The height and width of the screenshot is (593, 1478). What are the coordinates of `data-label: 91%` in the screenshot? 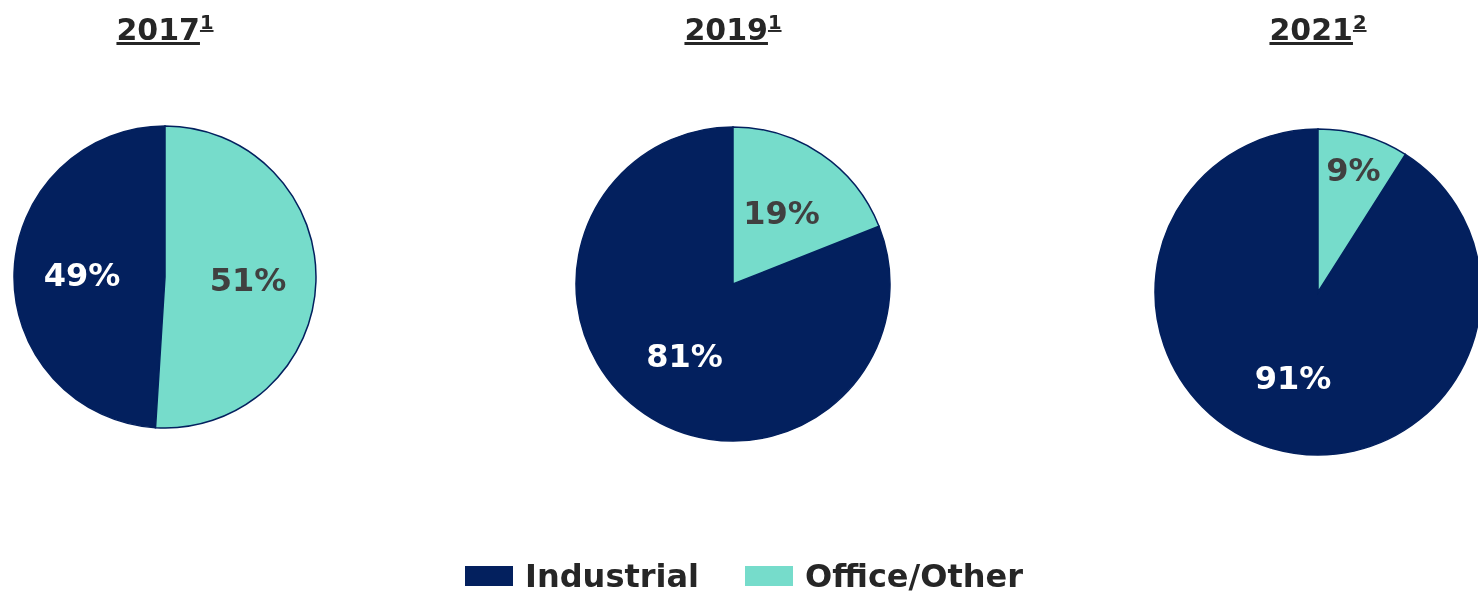 It's located at (1293, 378).